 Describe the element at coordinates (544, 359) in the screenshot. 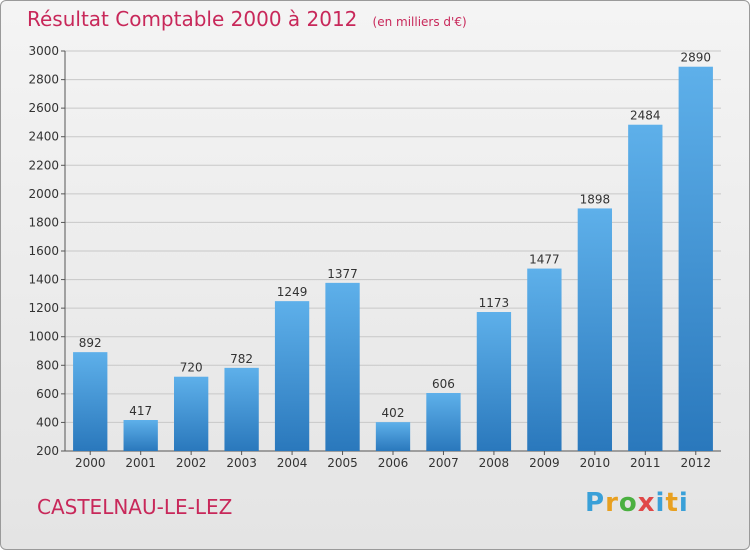

I see `bar-2009` at that location.